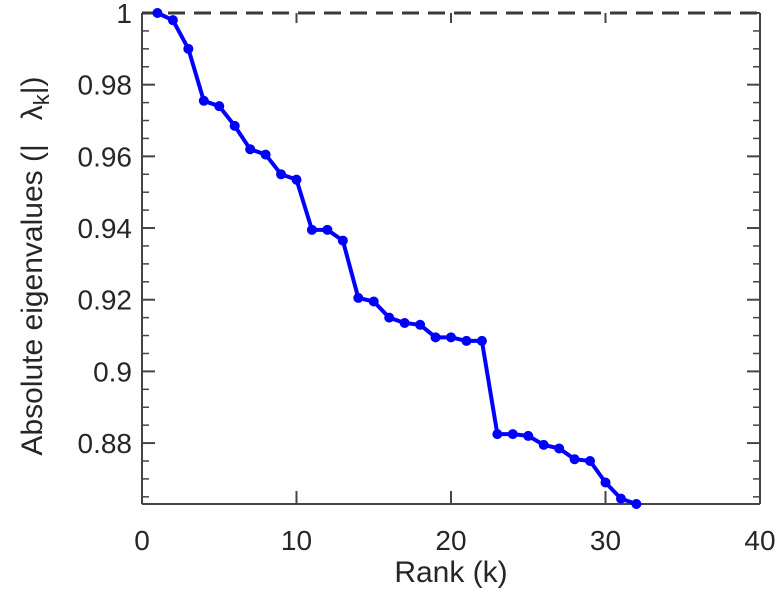  What do you see at coordinates (32, 300) in the screenshot?
I see `y-axis-label-prefix: Absolute eigenvalues (|` at bounding box center [32, 300].